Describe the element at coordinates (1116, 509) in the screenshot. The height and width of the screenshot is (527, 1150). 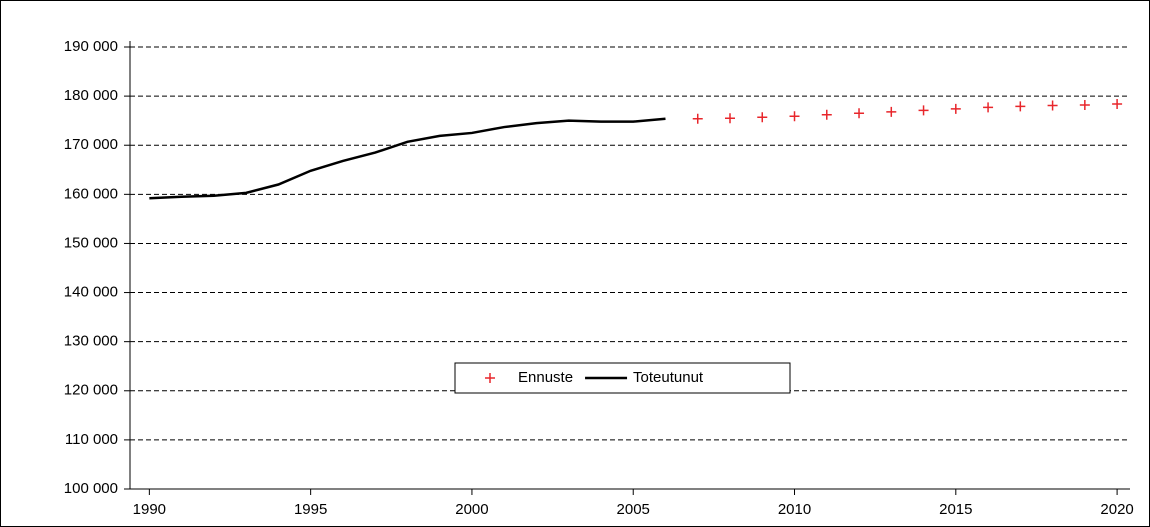
I see `x-tick-label: 2020` at that location.